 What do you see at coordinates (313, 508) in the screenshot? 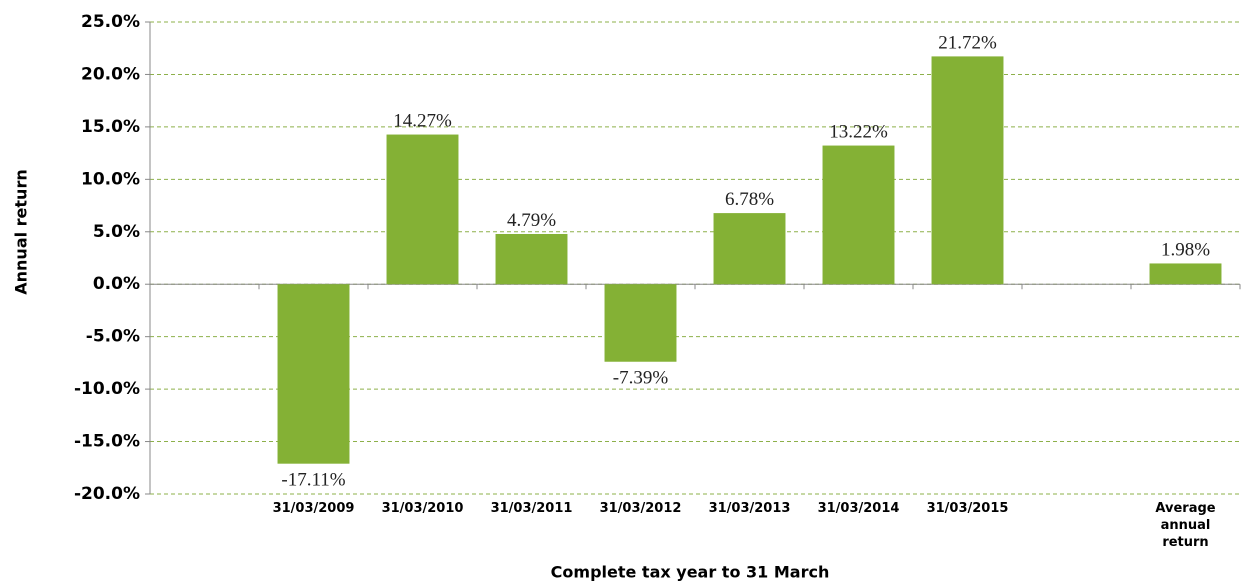
I see `x-tick-label: 31/03/2009` at bounding box center [313, 508].